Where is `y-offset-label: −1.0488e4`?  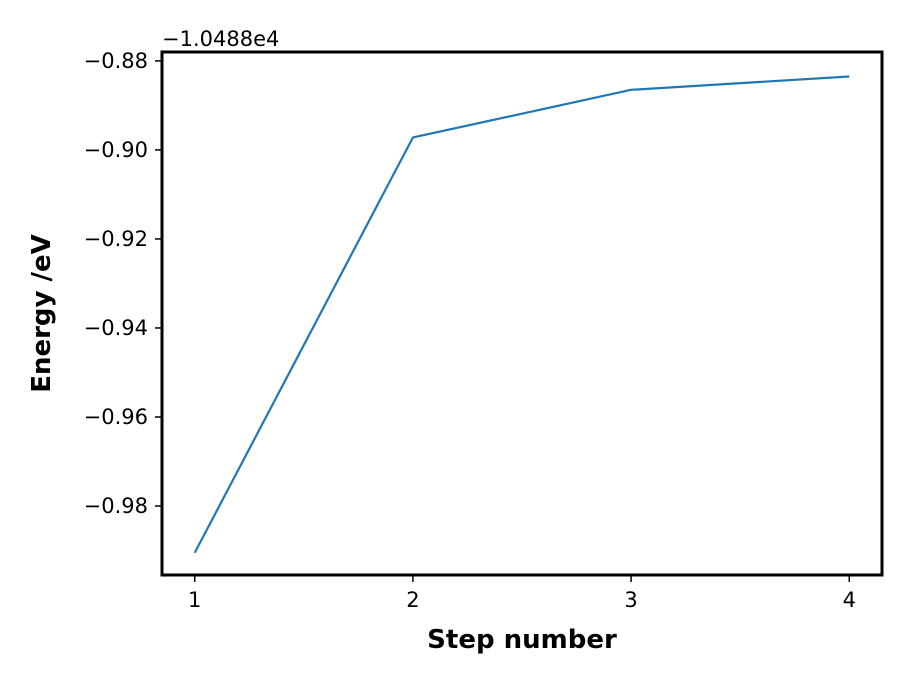
y-offset-label: −1.0488e4 is located at coordinates (220, 39).